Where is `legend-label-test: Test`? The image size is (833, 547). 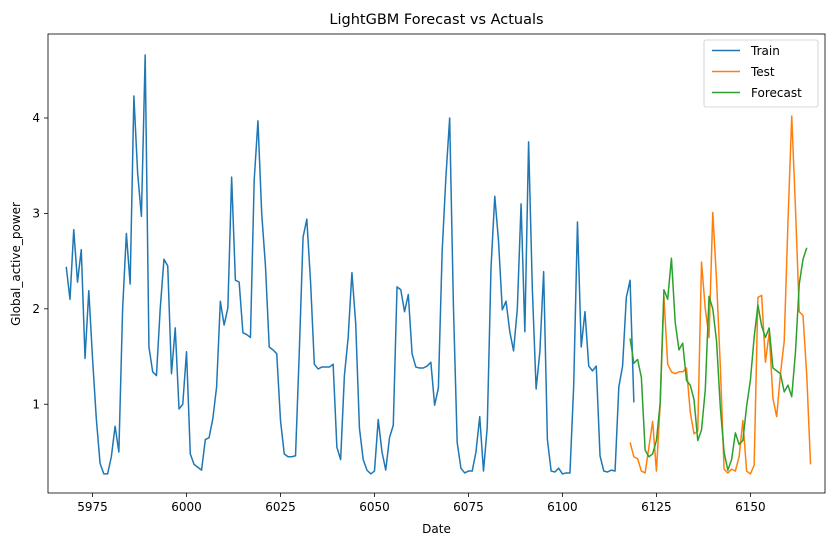
legend-label-test: Test is located at coordinates (762, 72).